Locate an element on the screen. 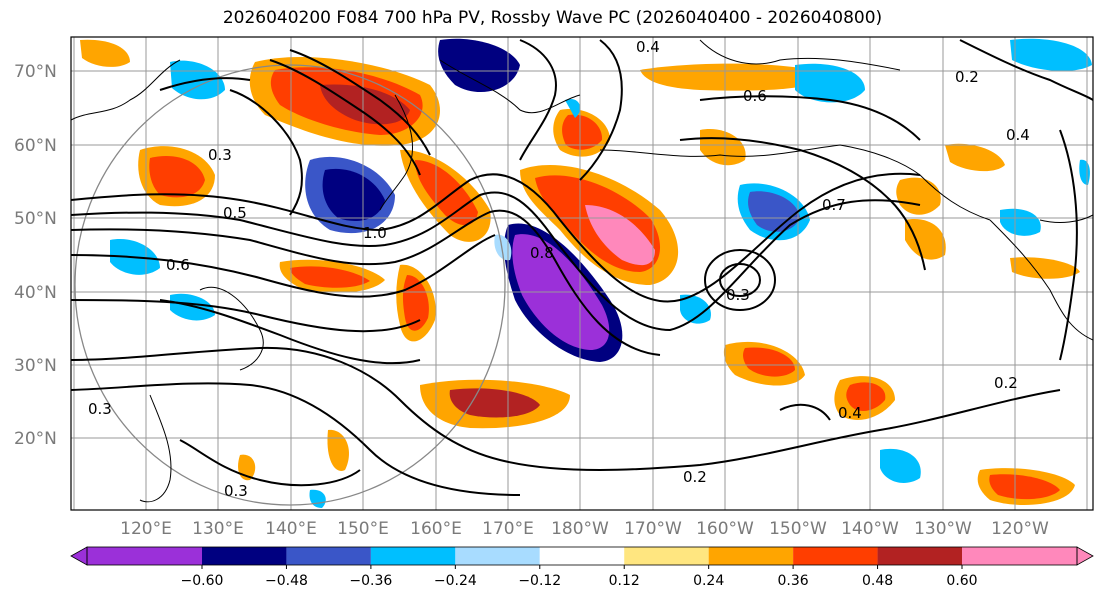 This screenshot has height=604, width=1105. lat-label: 40°N is located at coordinates (35, 293).